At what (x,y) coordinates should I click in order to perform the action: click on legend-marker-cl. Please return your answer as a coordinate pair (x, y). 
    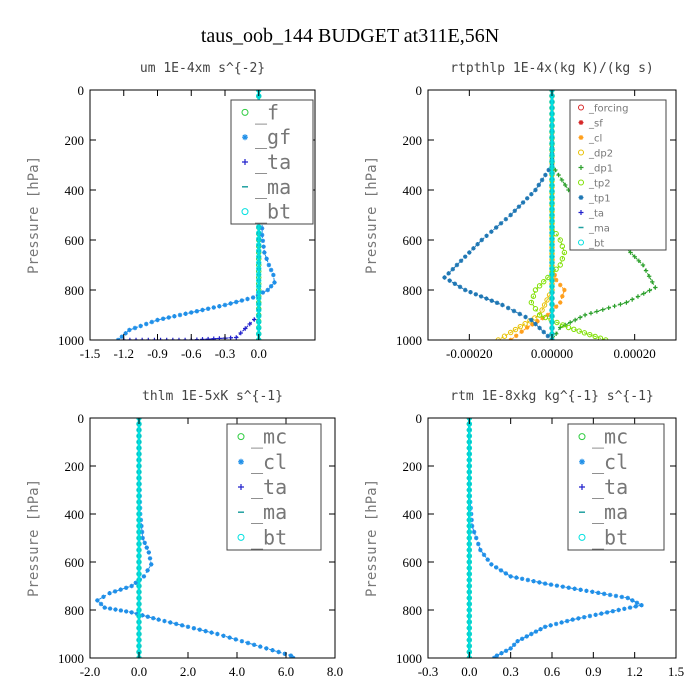
    Looking at the image, I should click on (241, 461).